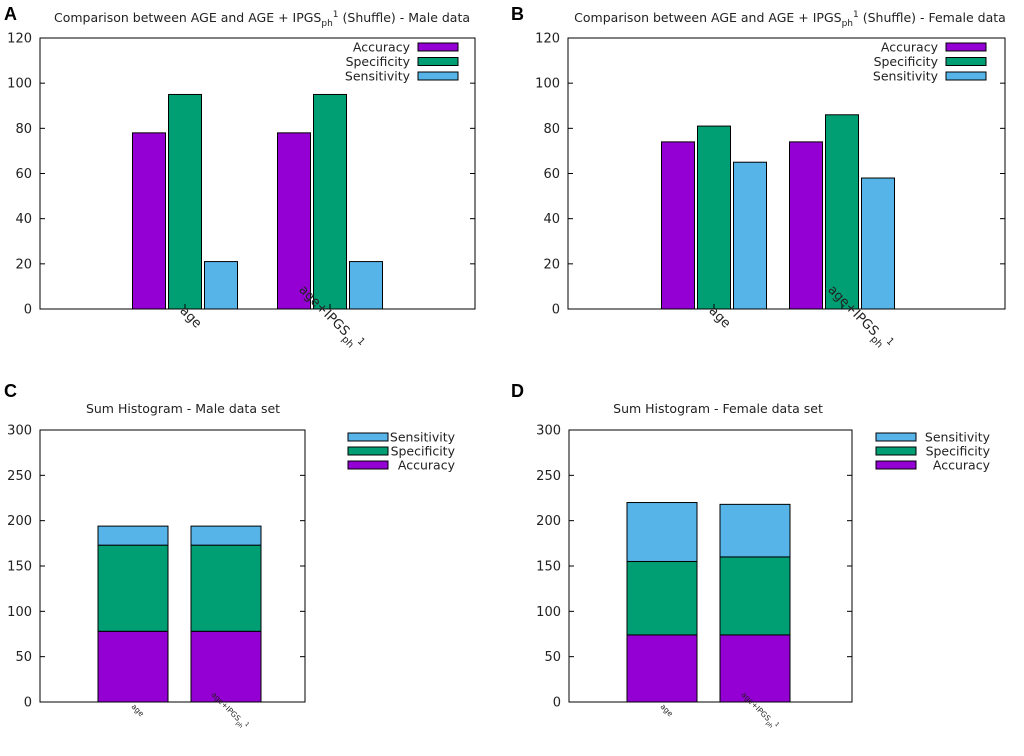 The image size is (1024, 756). What do you see at coordinates (517, 391) in the screenshot?
I see `panel-label: D` at bounding box center [517, 391].